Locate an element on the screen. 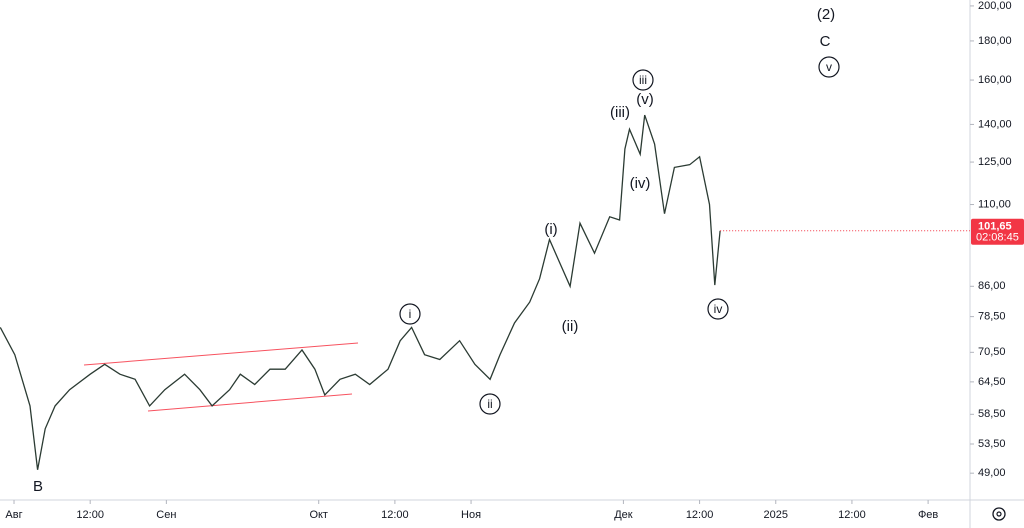 This screenshot has width=1024, height=528. x-tick-label: Сен is located at coordinates (166, 515).